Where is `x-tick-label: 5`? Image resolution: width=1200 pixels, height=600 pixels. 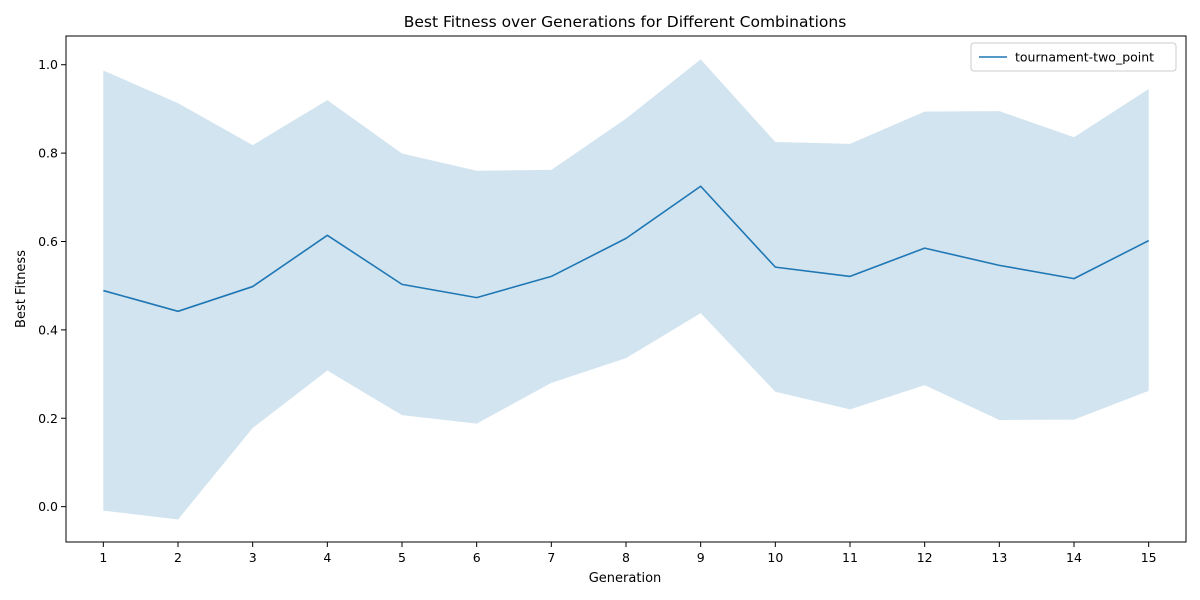 x-tick-label: 5 is located at coordinates (402, 557).